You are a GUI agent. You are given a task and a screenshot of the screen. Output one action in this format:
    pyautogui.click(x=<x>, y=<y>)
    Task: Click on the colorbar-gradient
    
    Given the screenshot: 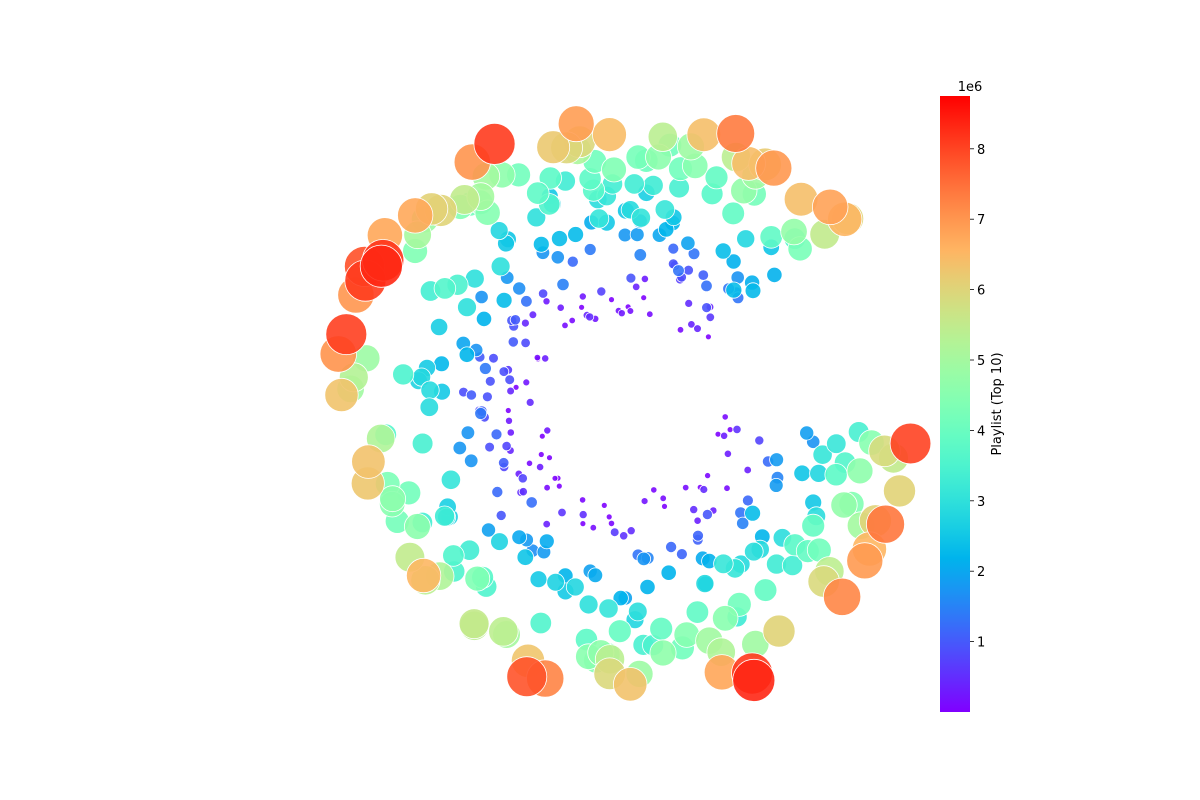 What is the action you would take?
    pyautogui.click(x=955, y=404)
    